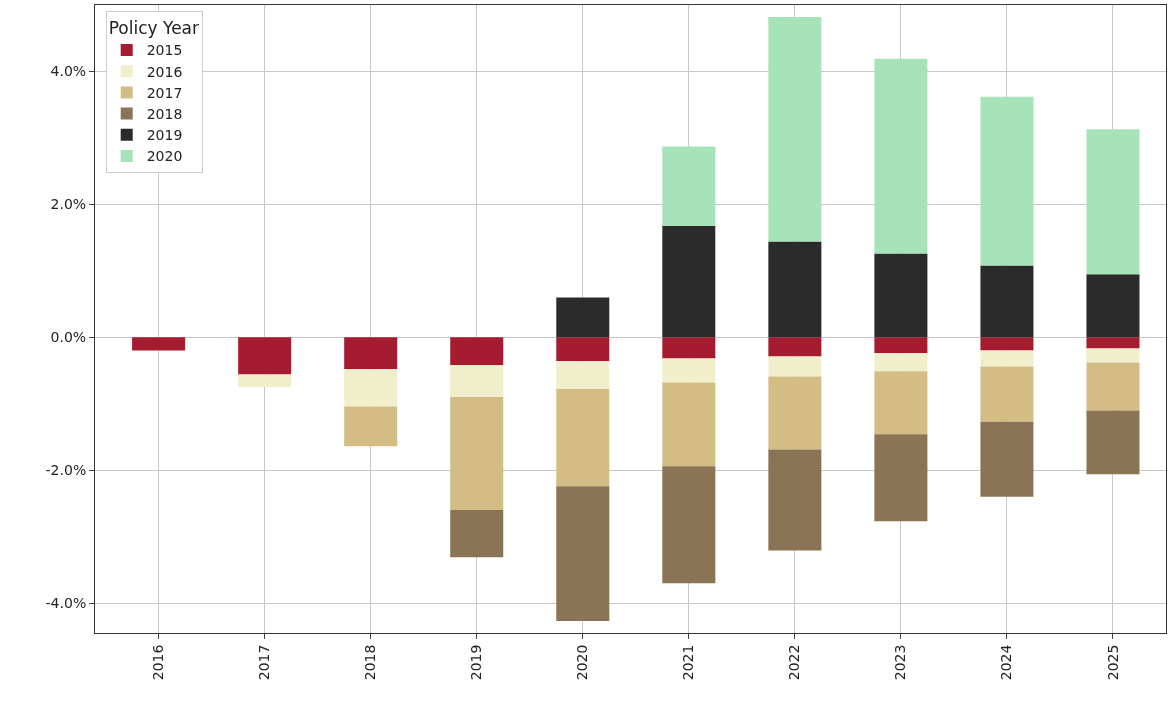 This screenshot has width=1168, height=703. What do you see at coordinates (164, 135) in the screenshot?
I see `legend-label: 2019` at bounding box center [164, 135].